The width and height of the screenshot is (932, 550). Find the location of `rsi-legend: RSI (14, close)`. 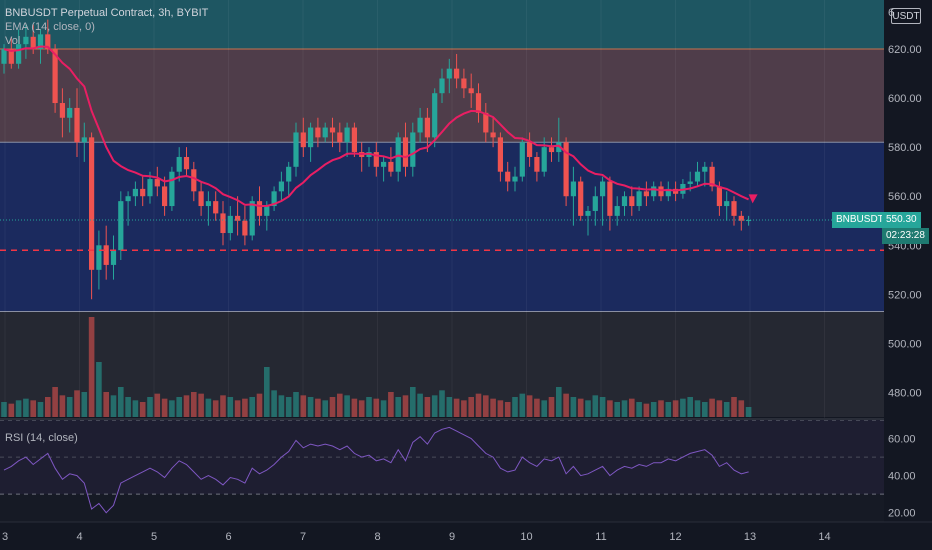

rsi-legend: RSI (14, close) is located at coordinates (41, 438).